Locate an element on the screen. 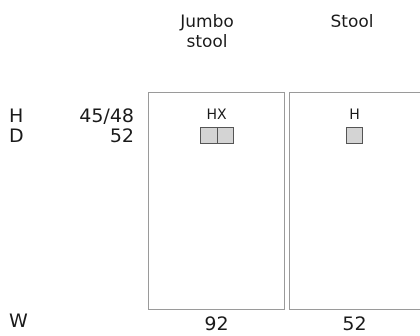 The image size is (420, 336). height-value: 45/48 is located at coordinates (106, 116).